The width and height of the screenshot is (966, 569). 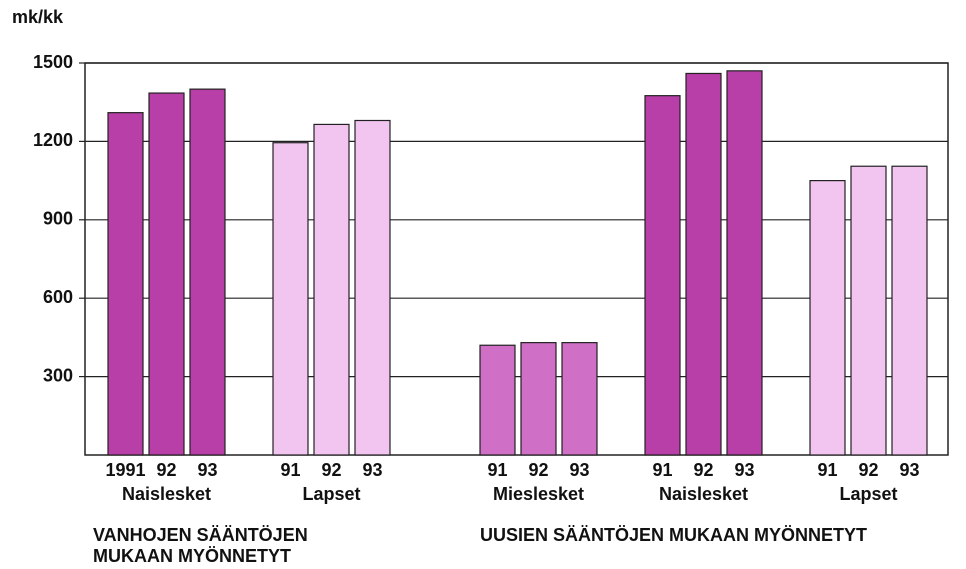 What do you see at coordinates (58, 297) in the screenshot?
I see `y-tick-label: 600` at bounding box center [58, 297].